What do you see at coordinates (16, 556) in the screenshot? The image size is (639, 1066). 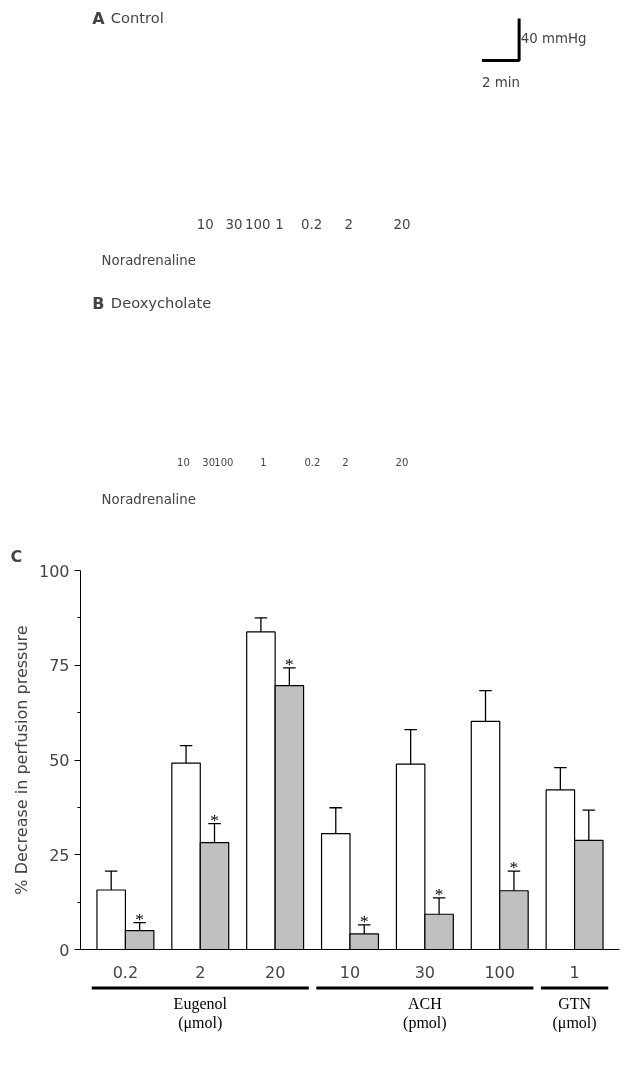 I see `chart-title: C` at bounding box center [16, 556].